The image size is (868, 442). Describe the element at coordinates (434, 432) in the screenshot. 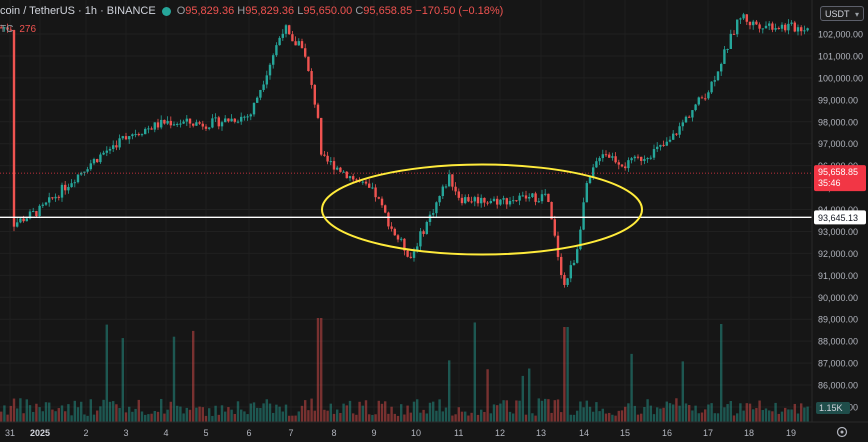

I see `time-axis` at that location.